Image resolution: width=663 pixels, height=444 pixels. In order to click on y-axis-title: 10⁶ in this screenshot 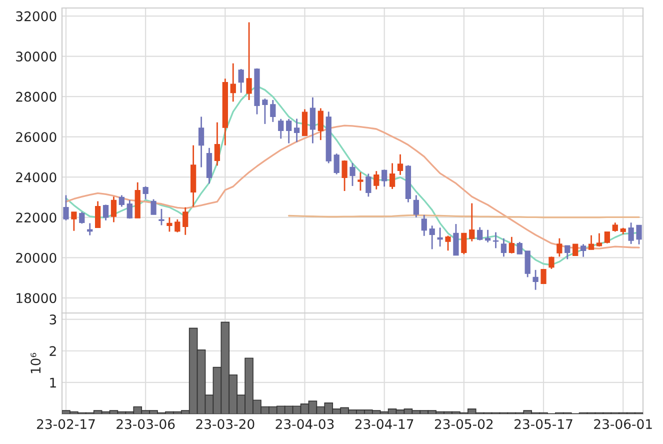, I will do `click(35, 363)`.